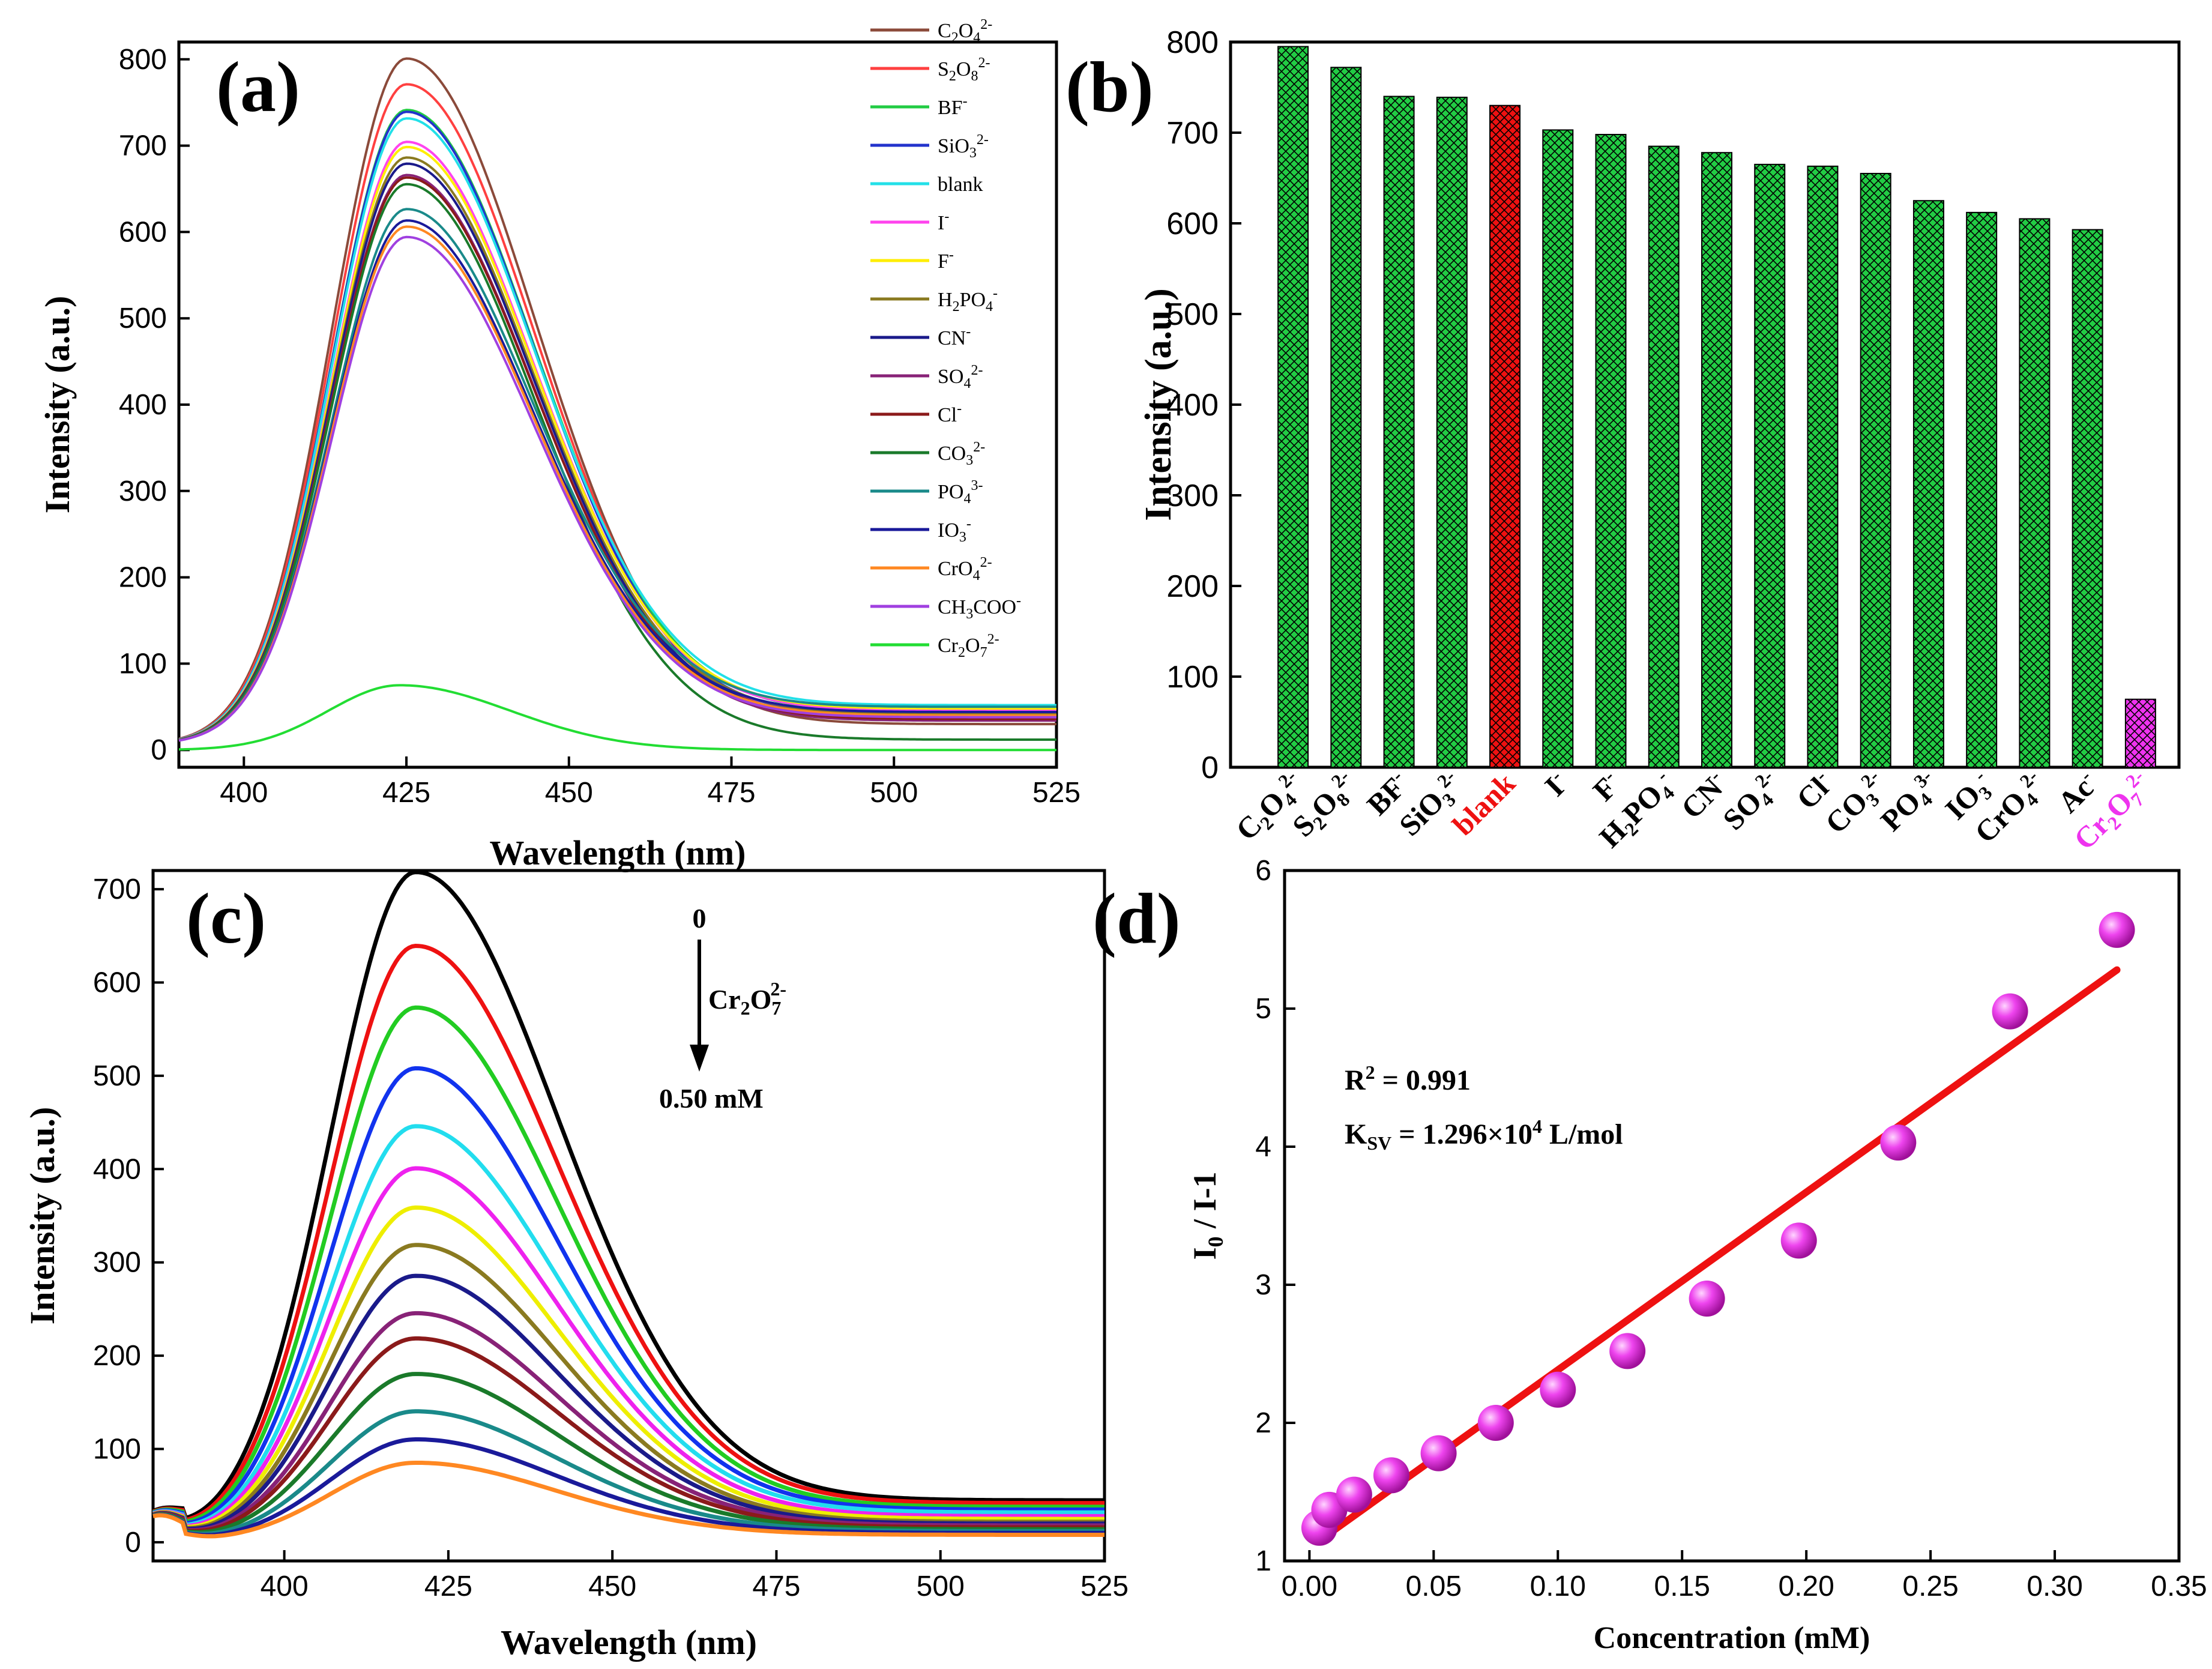 Image resolution: width=2212 pixels, height=1669 pixels. I want to click on y-tick-label: 6, so click(1263, 871).